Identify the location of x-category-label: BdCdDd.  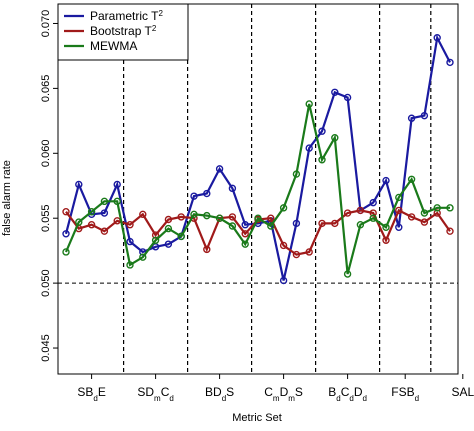
(347, 394).